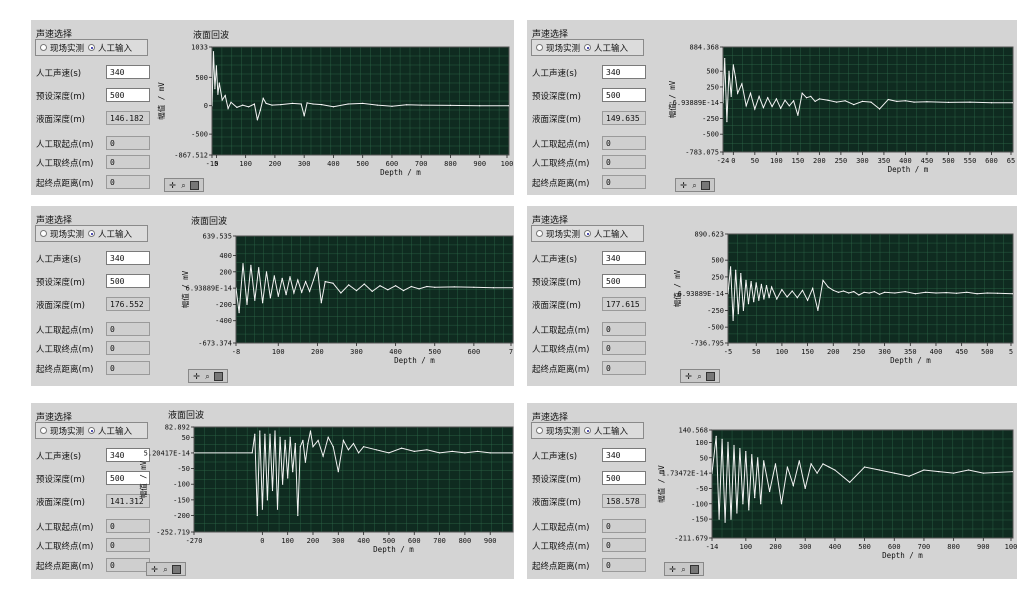  I want to click on preset-depth-label: 预设深度(m), so click(556, 283).